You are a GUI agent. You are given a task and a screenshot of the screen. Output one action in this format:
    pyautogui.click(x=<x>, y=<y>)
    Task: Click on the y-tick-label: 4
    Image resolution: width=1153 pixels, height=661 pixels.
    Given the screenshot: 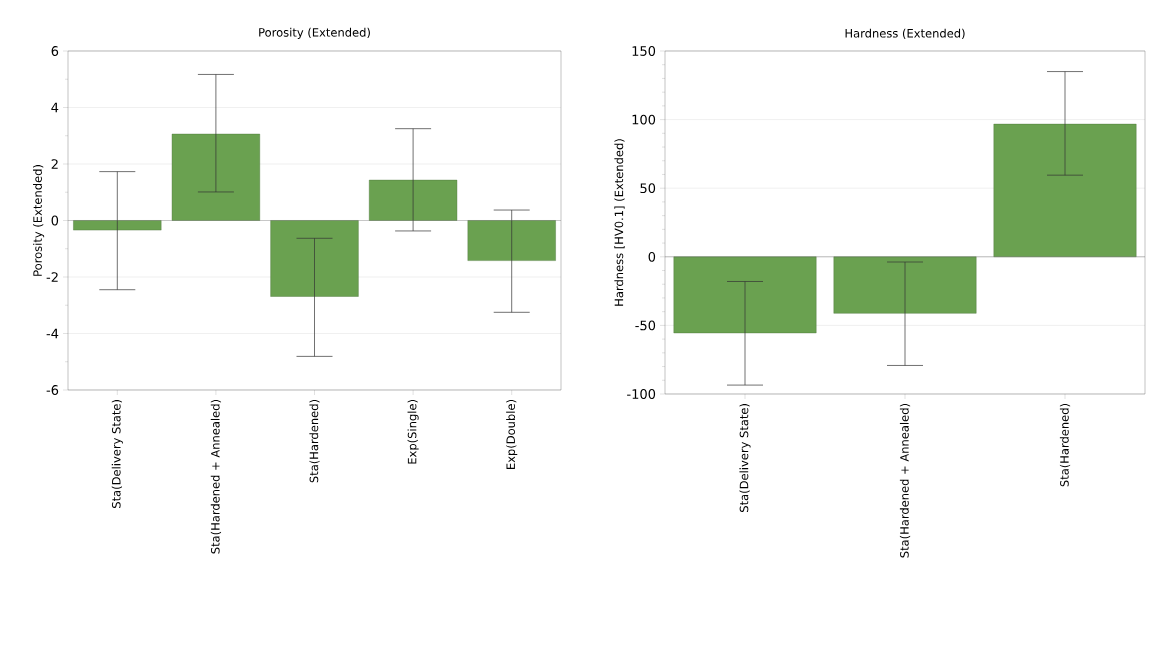 What is the action you would take?
    pyautogui.click(x=55, y=107)
    